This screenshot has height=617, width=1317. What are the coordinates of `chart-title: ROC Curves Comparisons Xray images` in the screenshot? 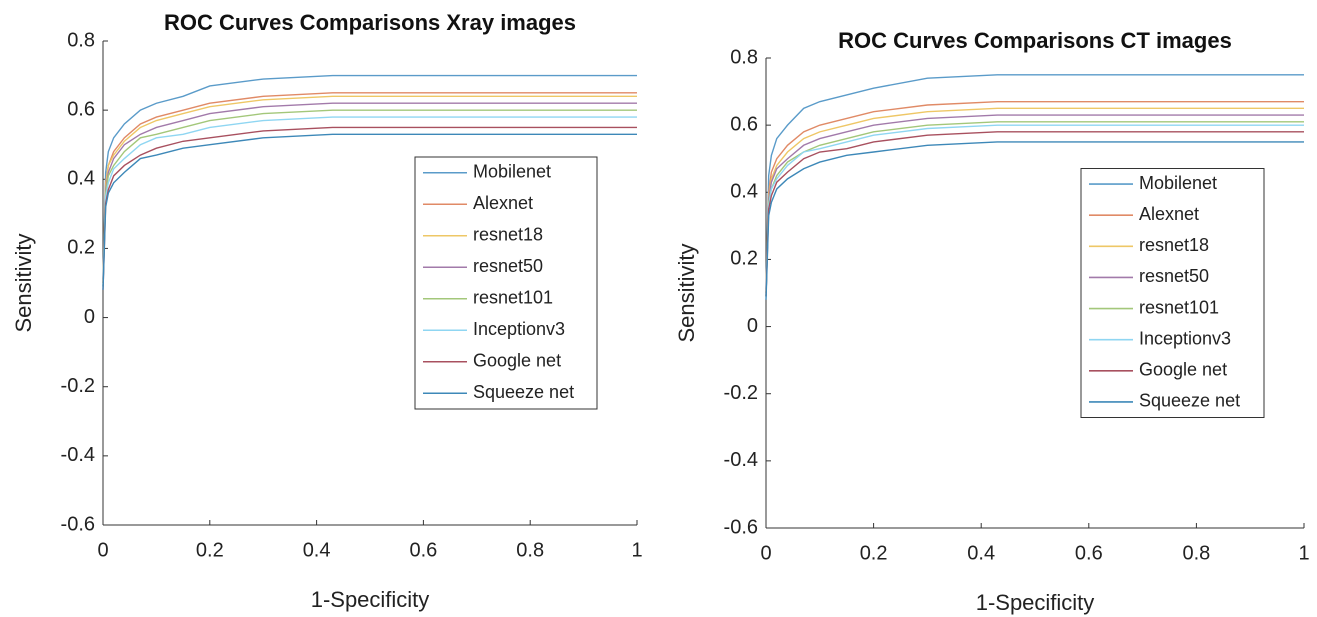 It's located at (370, 22).